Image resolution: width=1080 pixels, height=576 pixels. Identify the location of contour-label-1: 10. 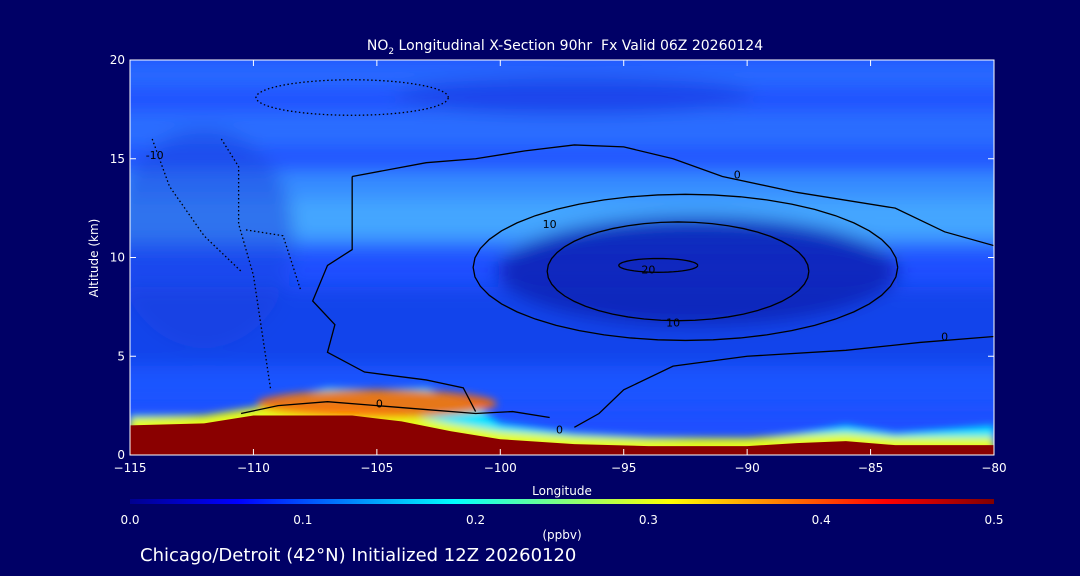
(550, 224).